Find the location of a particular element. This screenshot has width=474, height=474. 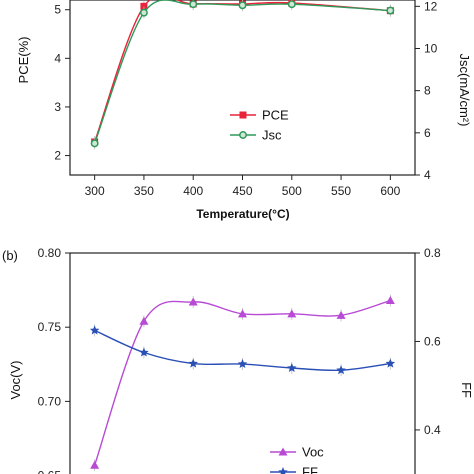

legend-marker-jsc is located at coordinates (243, 135).